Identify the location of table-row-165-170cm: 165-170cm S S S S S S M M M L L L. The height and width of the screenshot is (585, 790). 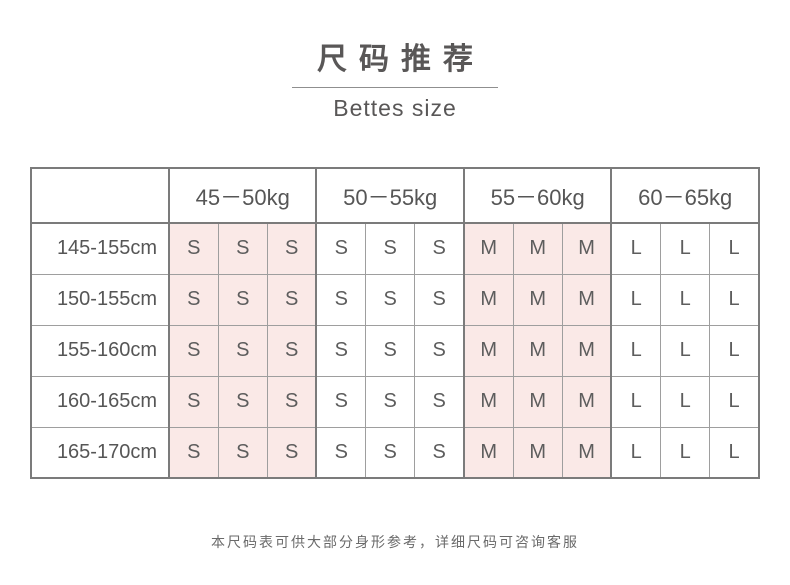
(395, 452).